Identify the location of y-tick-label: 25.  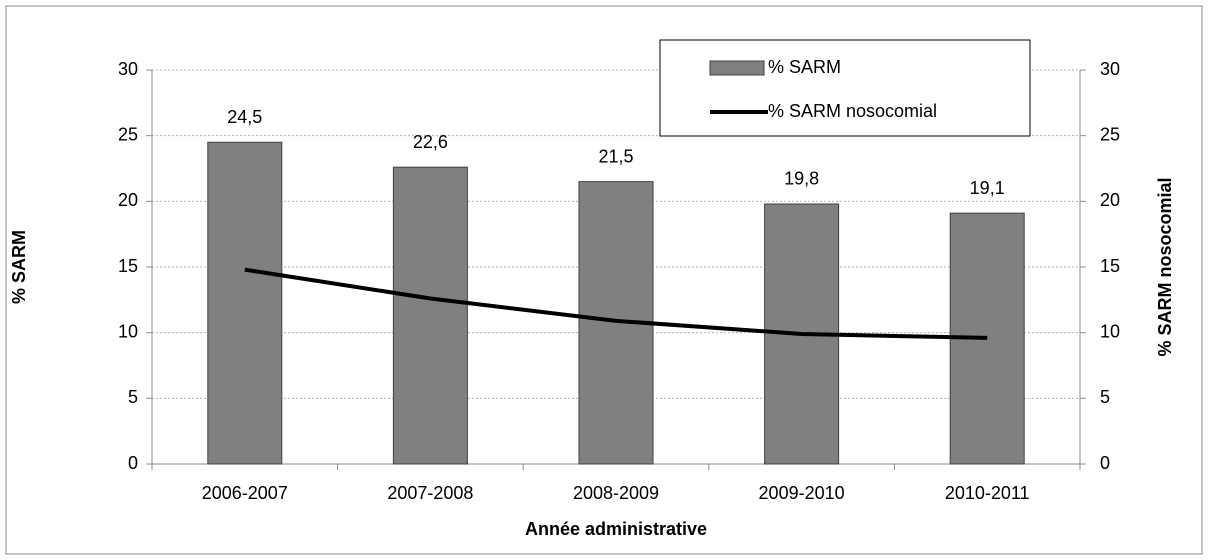
(128, 134).